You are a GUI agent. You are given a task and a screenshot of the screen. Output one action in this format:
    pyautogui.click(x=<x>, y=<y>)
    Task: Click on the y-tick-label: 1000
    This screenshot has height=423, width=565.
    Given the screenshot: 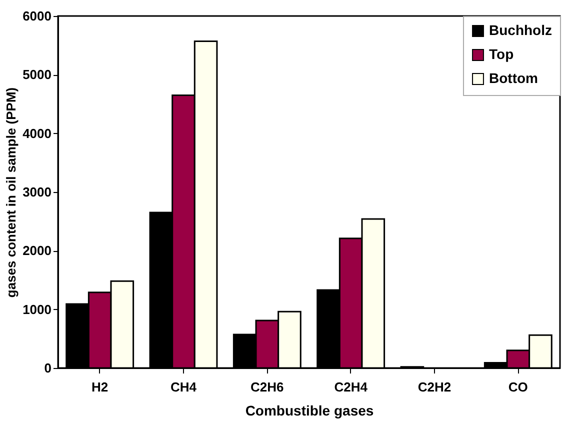 What is the action you would take?
    pyautogui.click(x=37, y=309)
    